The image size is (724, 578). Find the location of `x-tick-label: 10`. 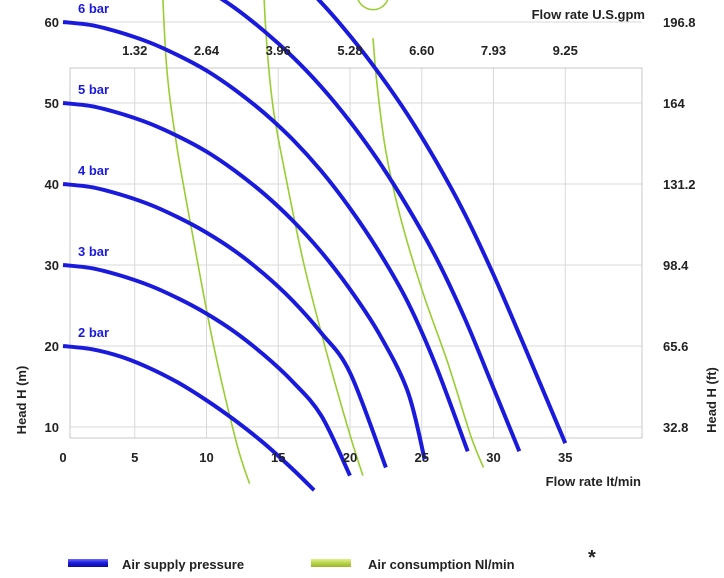

x-tick-label: 10 is located at coordinates (206, 457).